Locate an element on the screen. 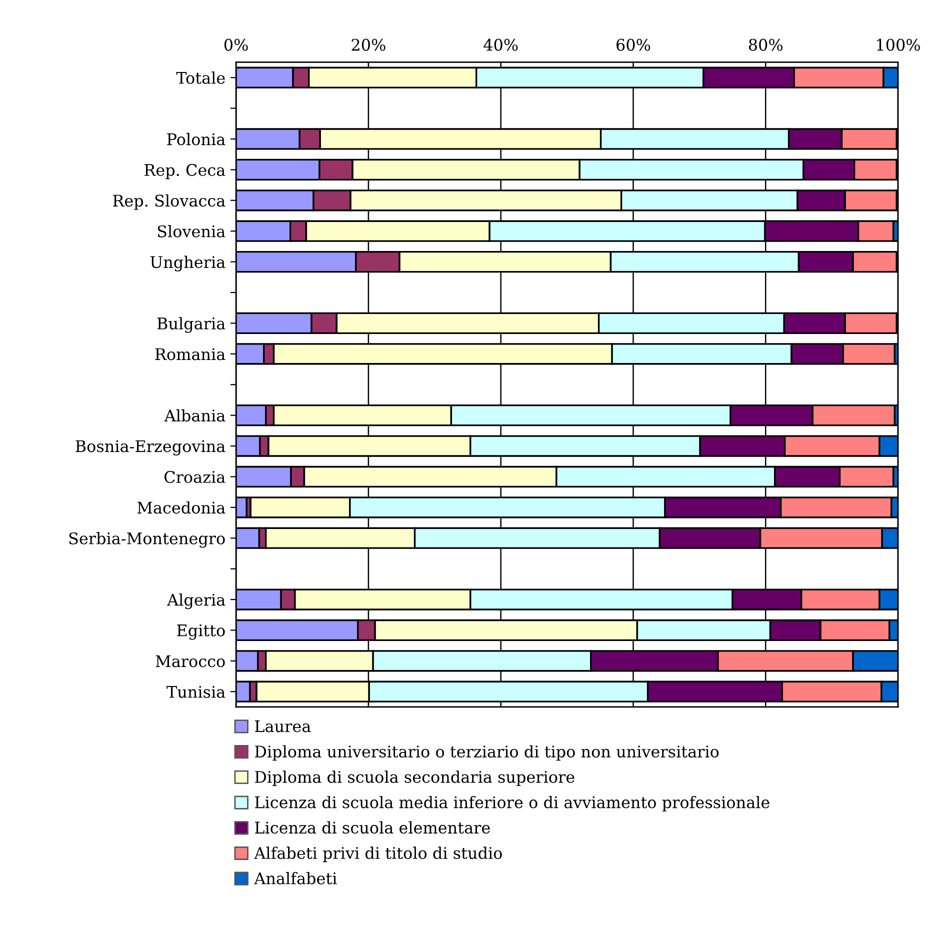 The height and width of the screenshot is (929, 933). legend-label: Analfabeti is located at coordinates (295, 878).